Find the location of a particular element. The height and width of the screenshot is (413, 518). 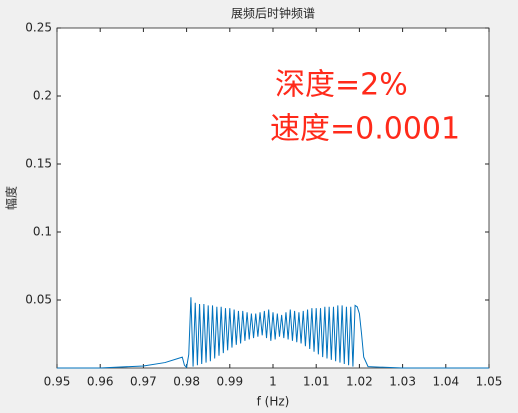

x-tick-label: 1.03 is located at coordinates (402, 382).